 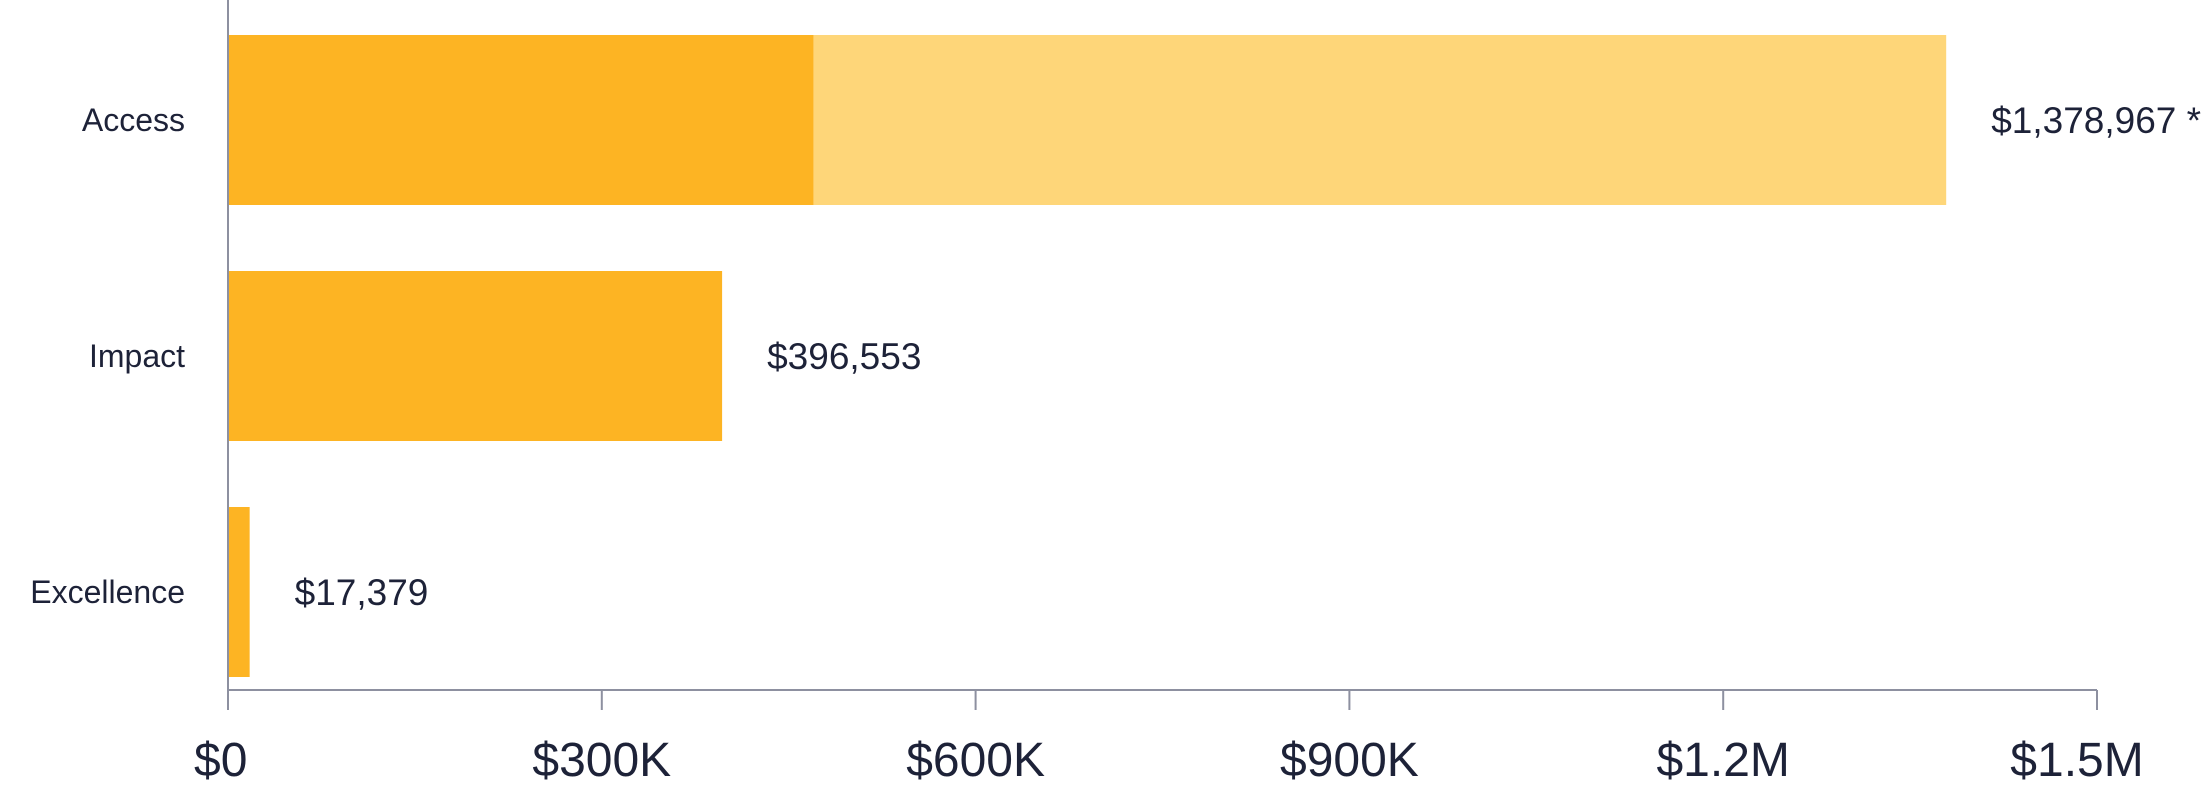 I want to click on category-labels: Access Impact Excellence, so click(x=107, y=356).